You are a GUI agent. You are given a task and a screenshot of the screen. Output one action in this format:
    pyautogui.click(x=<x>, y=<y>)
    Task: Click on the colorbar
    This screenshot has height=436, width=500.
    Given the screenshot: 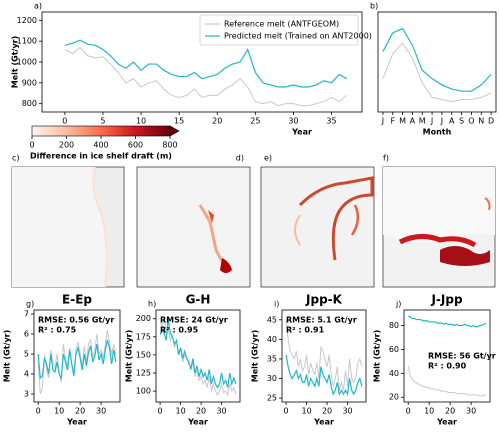 What is the action you would take?
    pyautogui.click(x=101, y=131)
    